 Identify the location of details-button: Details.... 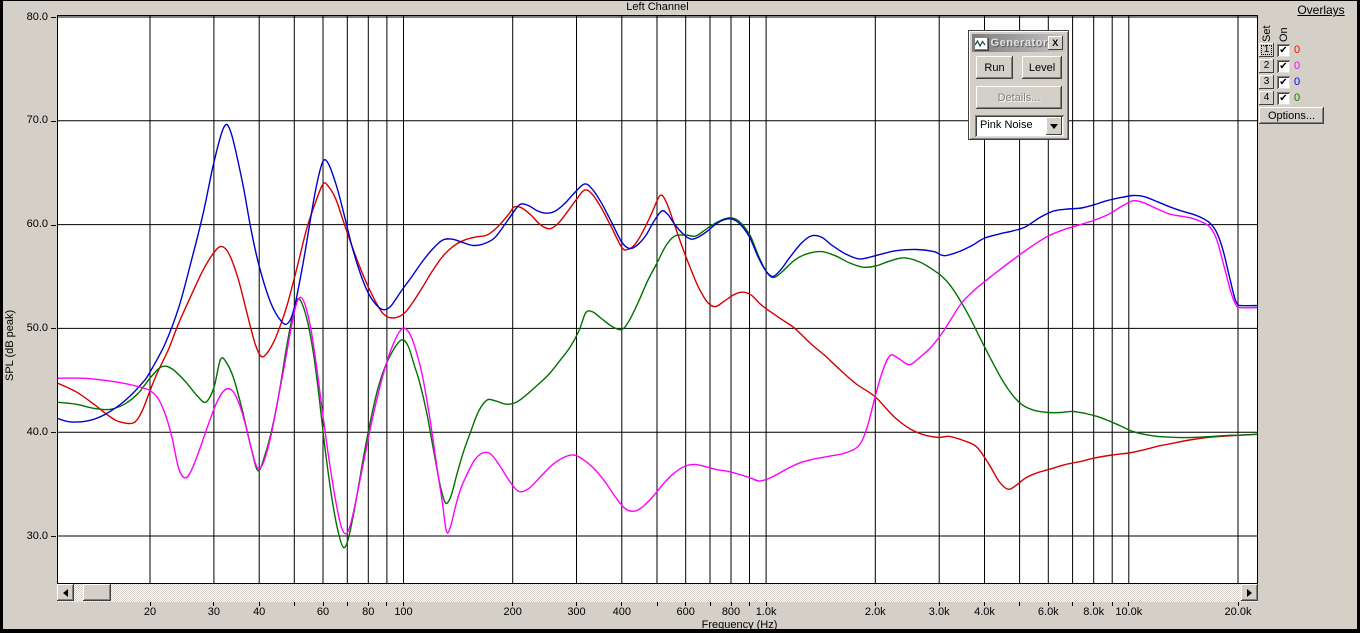
(1019, 97).